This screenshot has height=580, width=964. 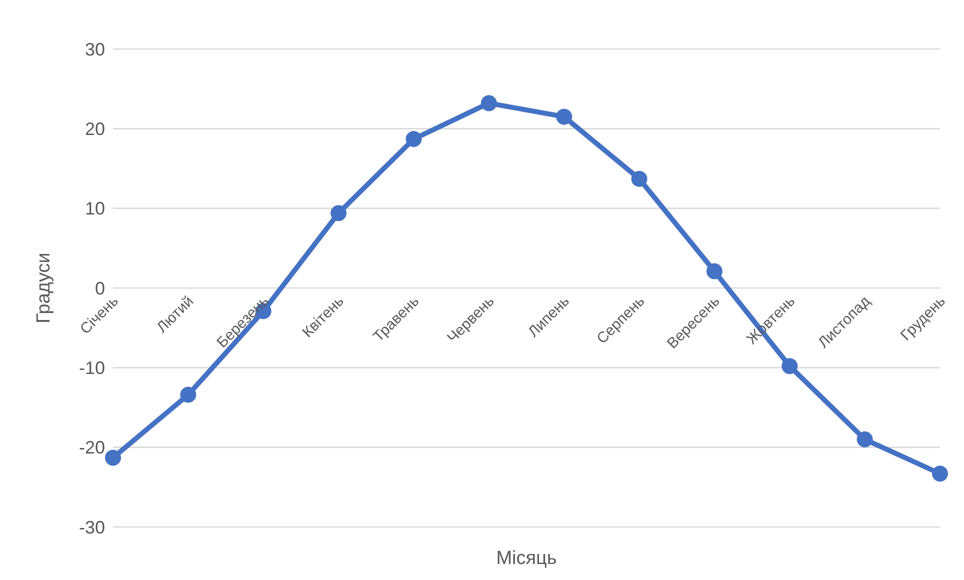 What do you see at coordinates (91, 368) in the screenshot?
I see `y-tick-label: -10` at bounding box center [91, 368].